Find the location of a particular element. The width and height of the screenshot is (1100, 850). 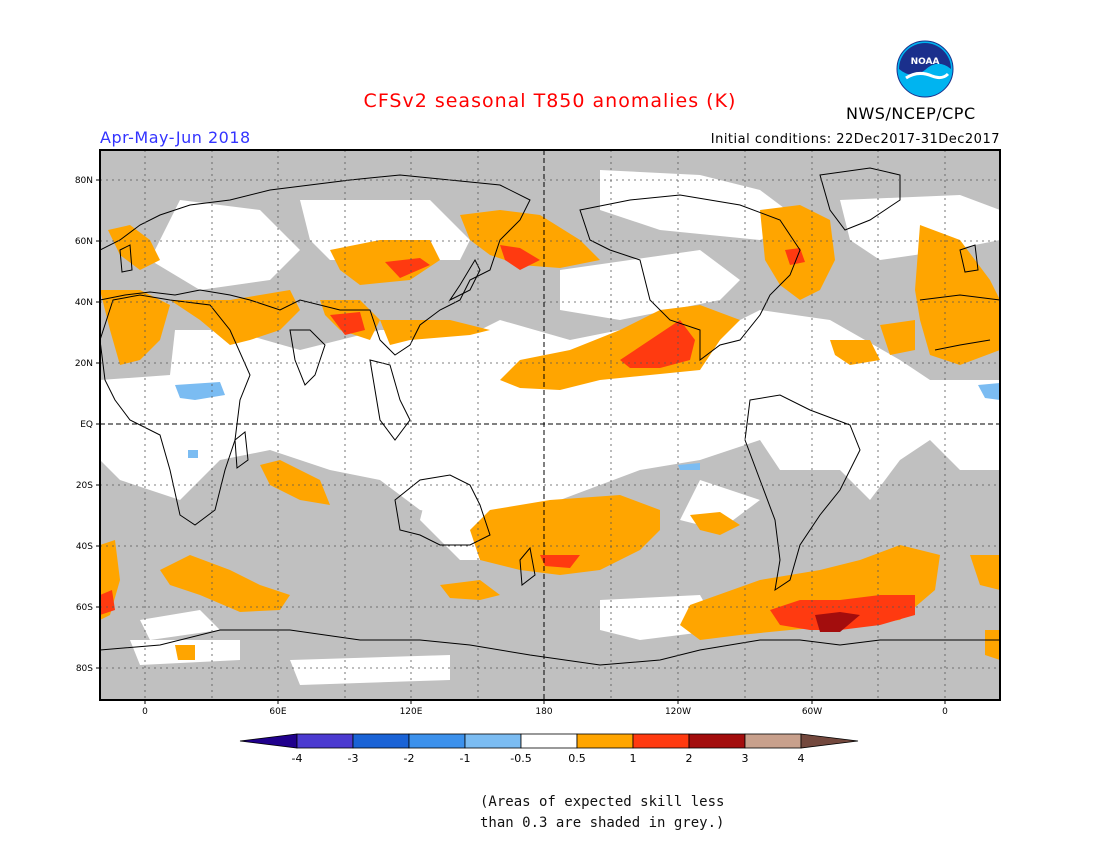

lat-label: EQ is located at coordinates (86, 425).